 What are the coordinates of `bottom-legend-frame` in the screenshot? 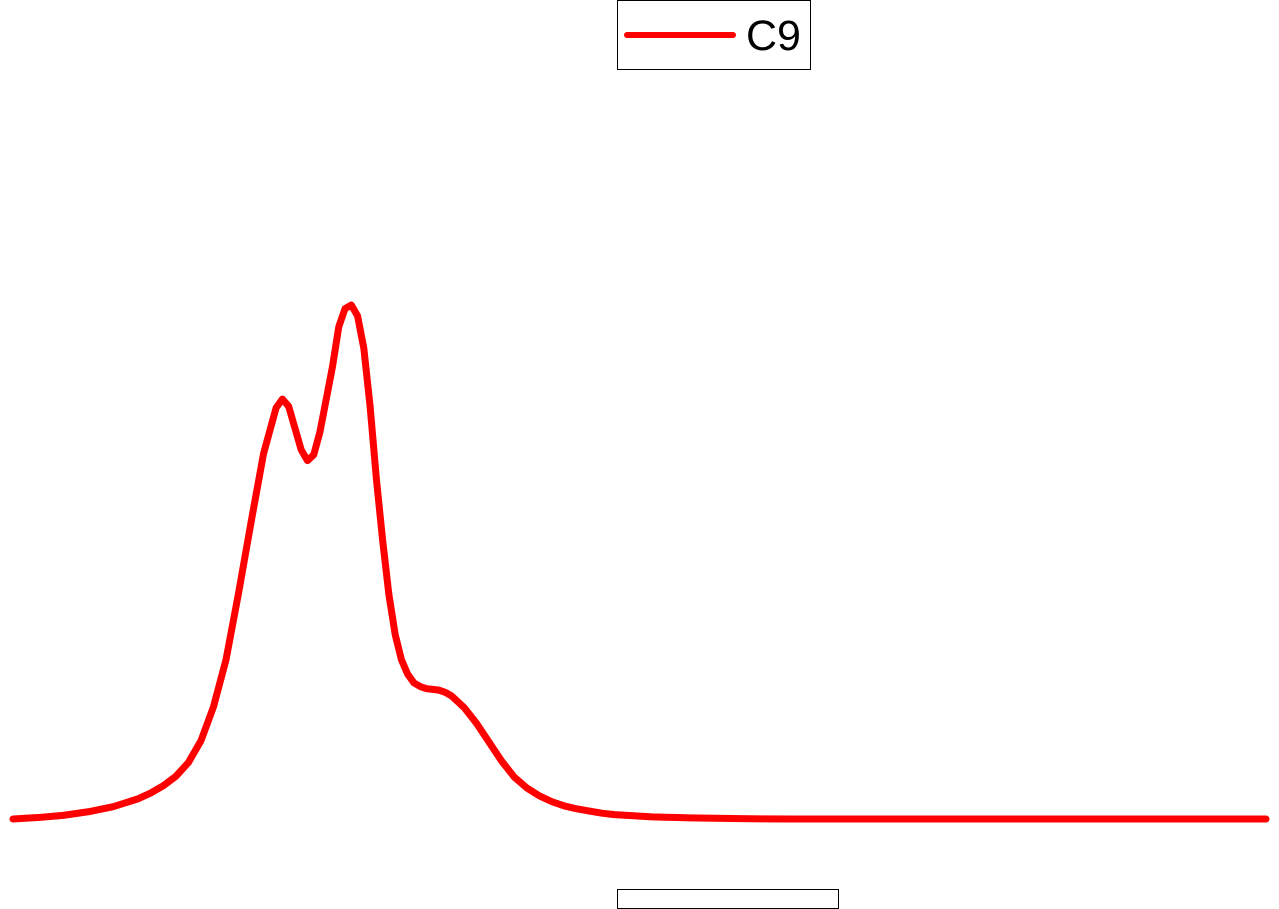 It's located at (728, 899).